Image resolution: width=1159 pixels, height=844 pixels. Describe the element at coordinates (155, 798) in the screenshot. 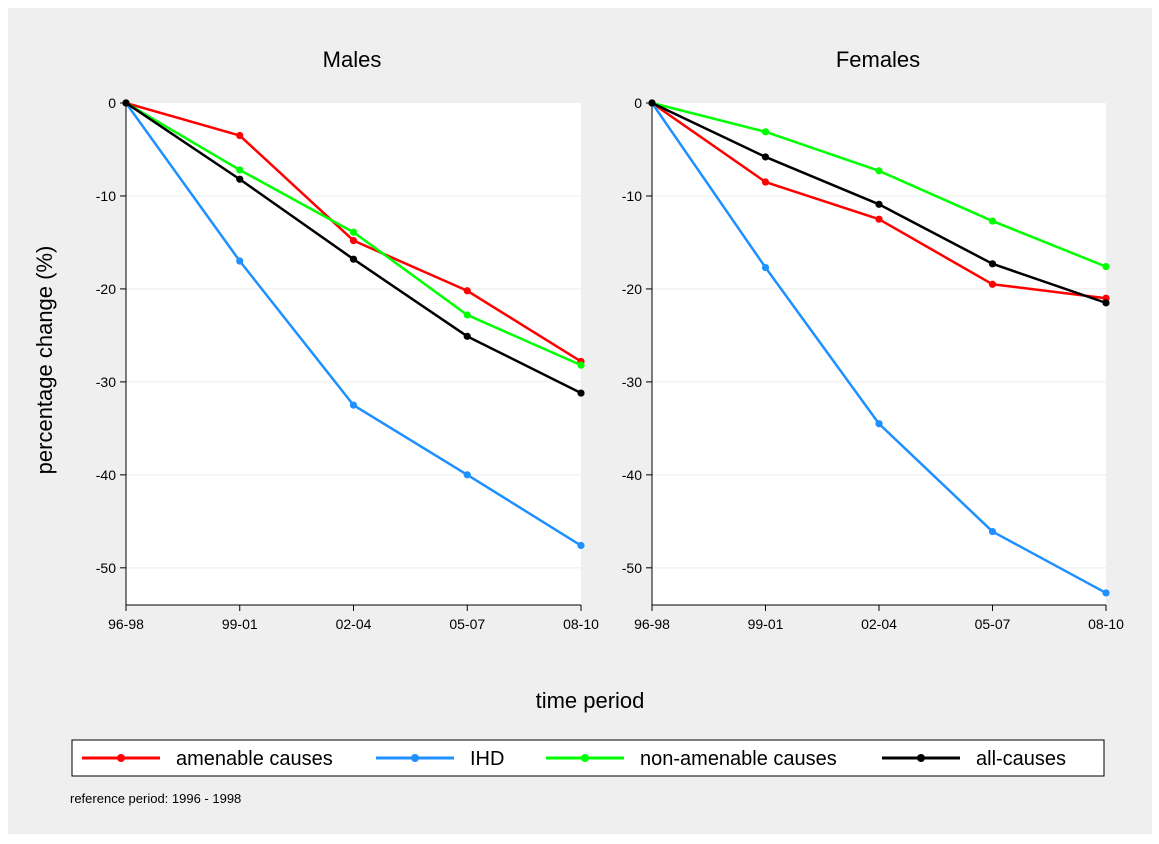

I see `reference-note: reference period: 1996 - 1998` at that location.